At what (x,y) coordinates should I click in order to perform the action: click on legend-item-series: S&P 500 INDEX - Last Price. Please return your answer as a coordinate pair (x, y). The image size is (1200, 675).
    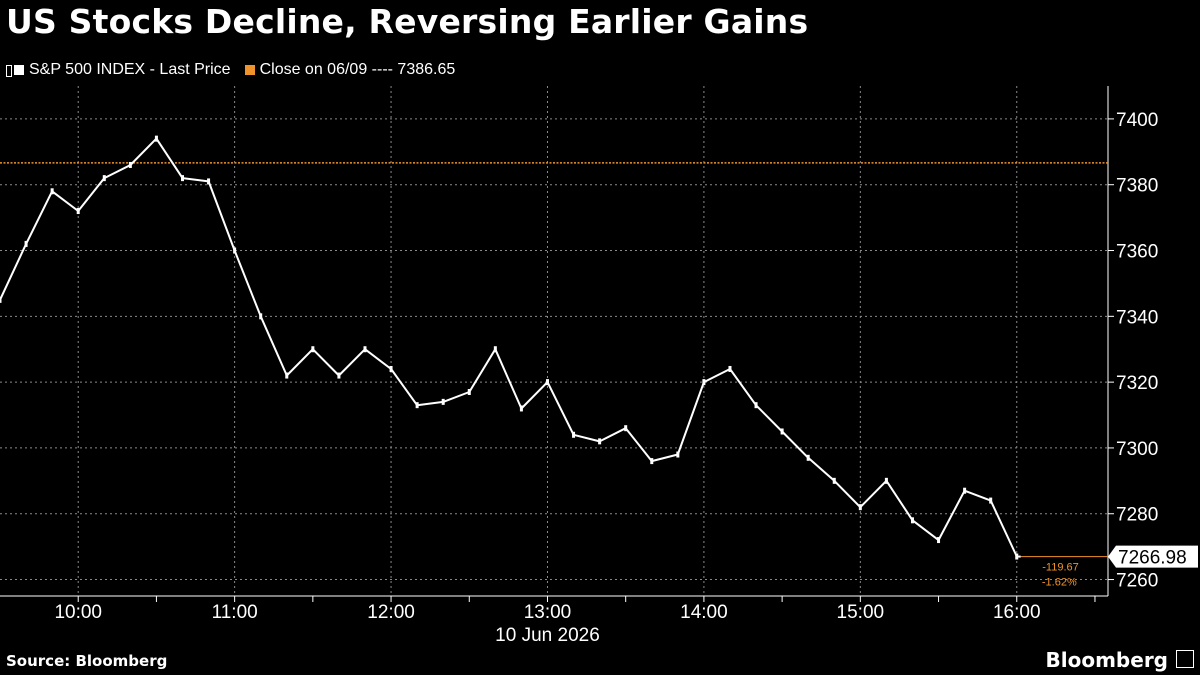
    Looking at the image, I should click on (118, 70).